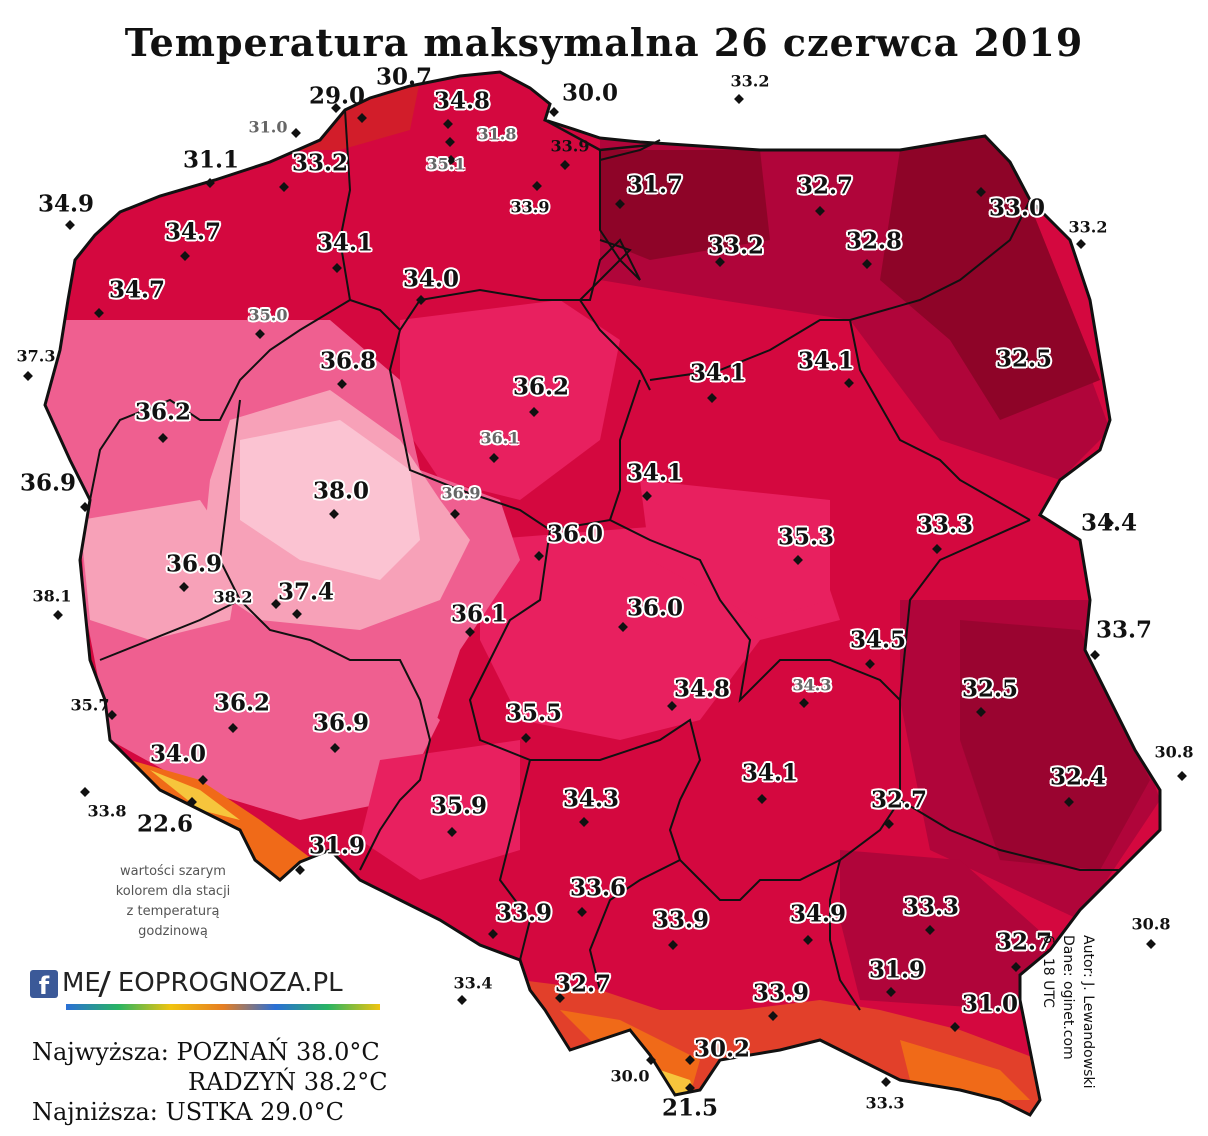 The width and height of the screenshot is (1208, 1136). What do you see at coordinates (165, 824) in the screenshot?
I see `station-temperature-label: 22.6` at bounding box center [165, 824].